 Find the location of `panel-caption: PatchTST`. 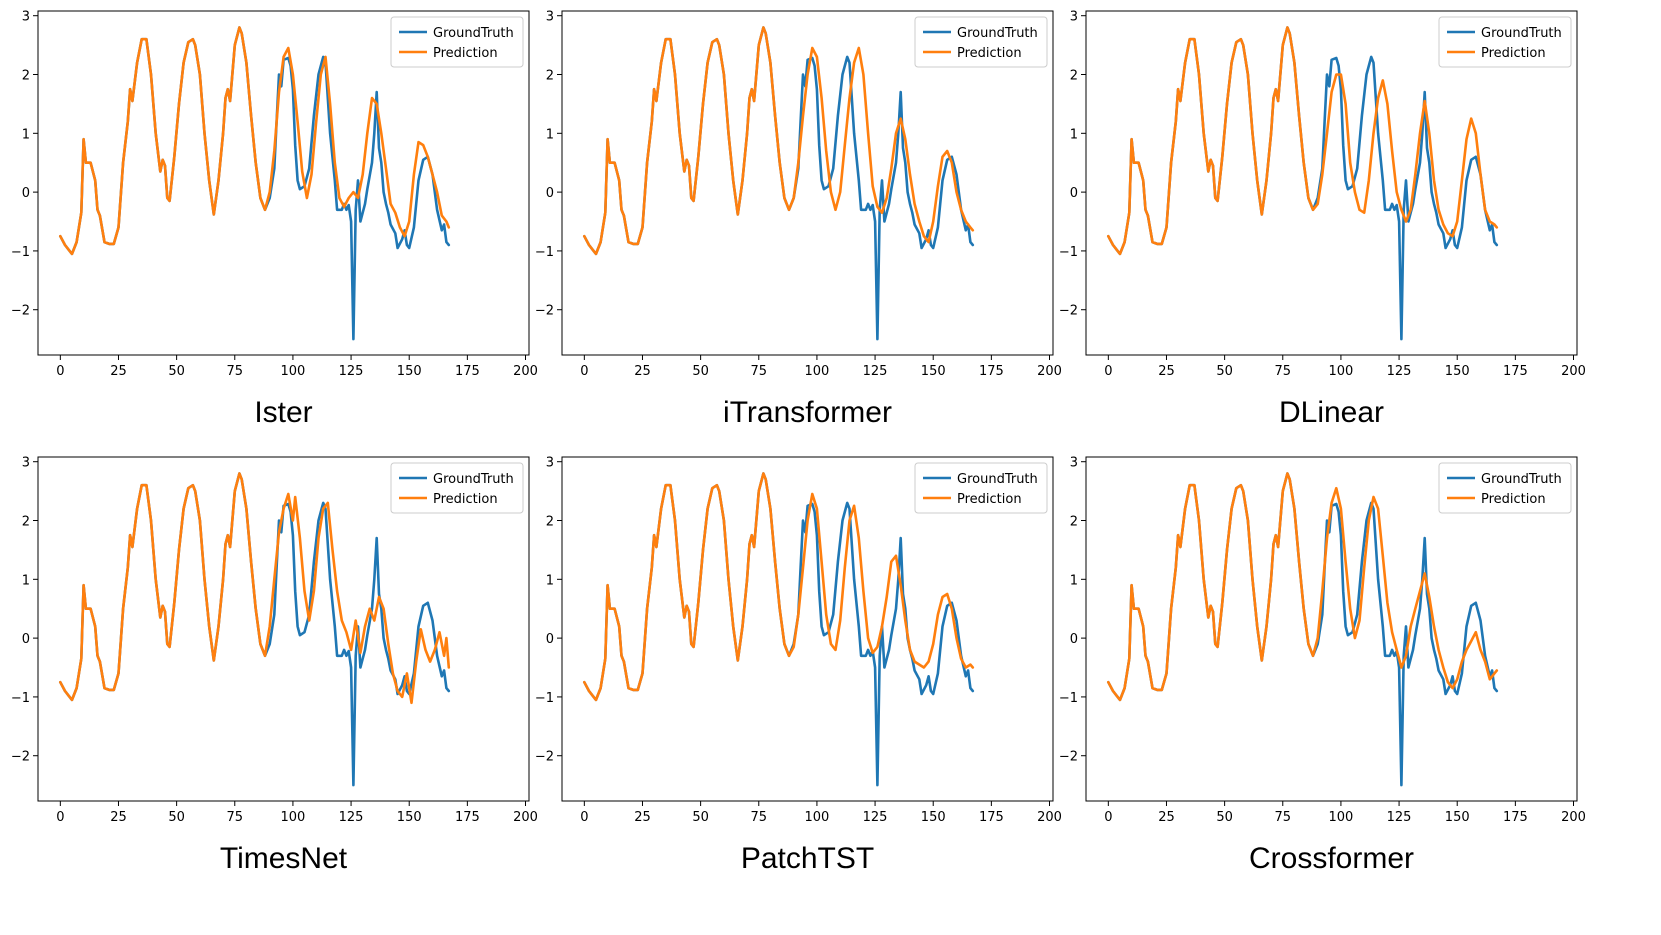

panel-caption: PatchTST is located at coordinates (807, 858).